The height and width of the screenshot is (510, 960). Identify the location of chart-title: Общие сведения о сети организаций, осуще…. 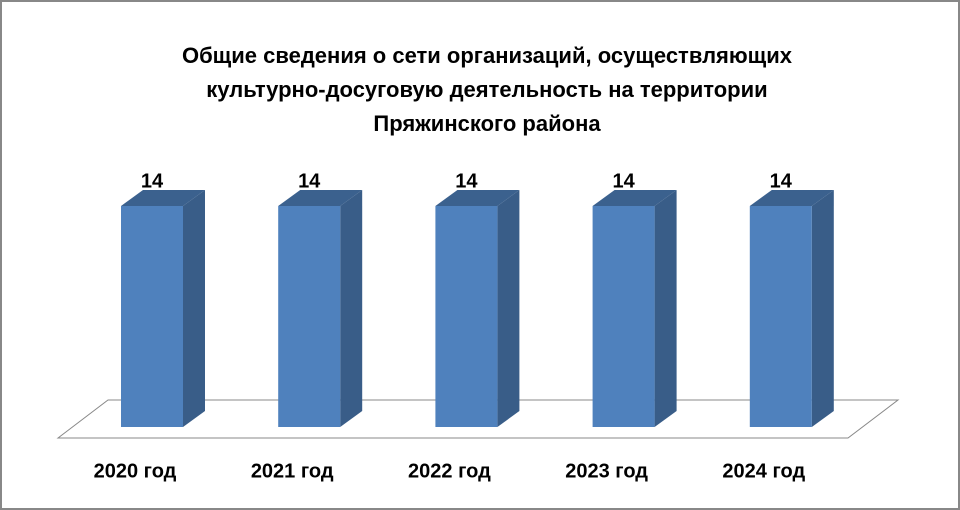
(487, 55).